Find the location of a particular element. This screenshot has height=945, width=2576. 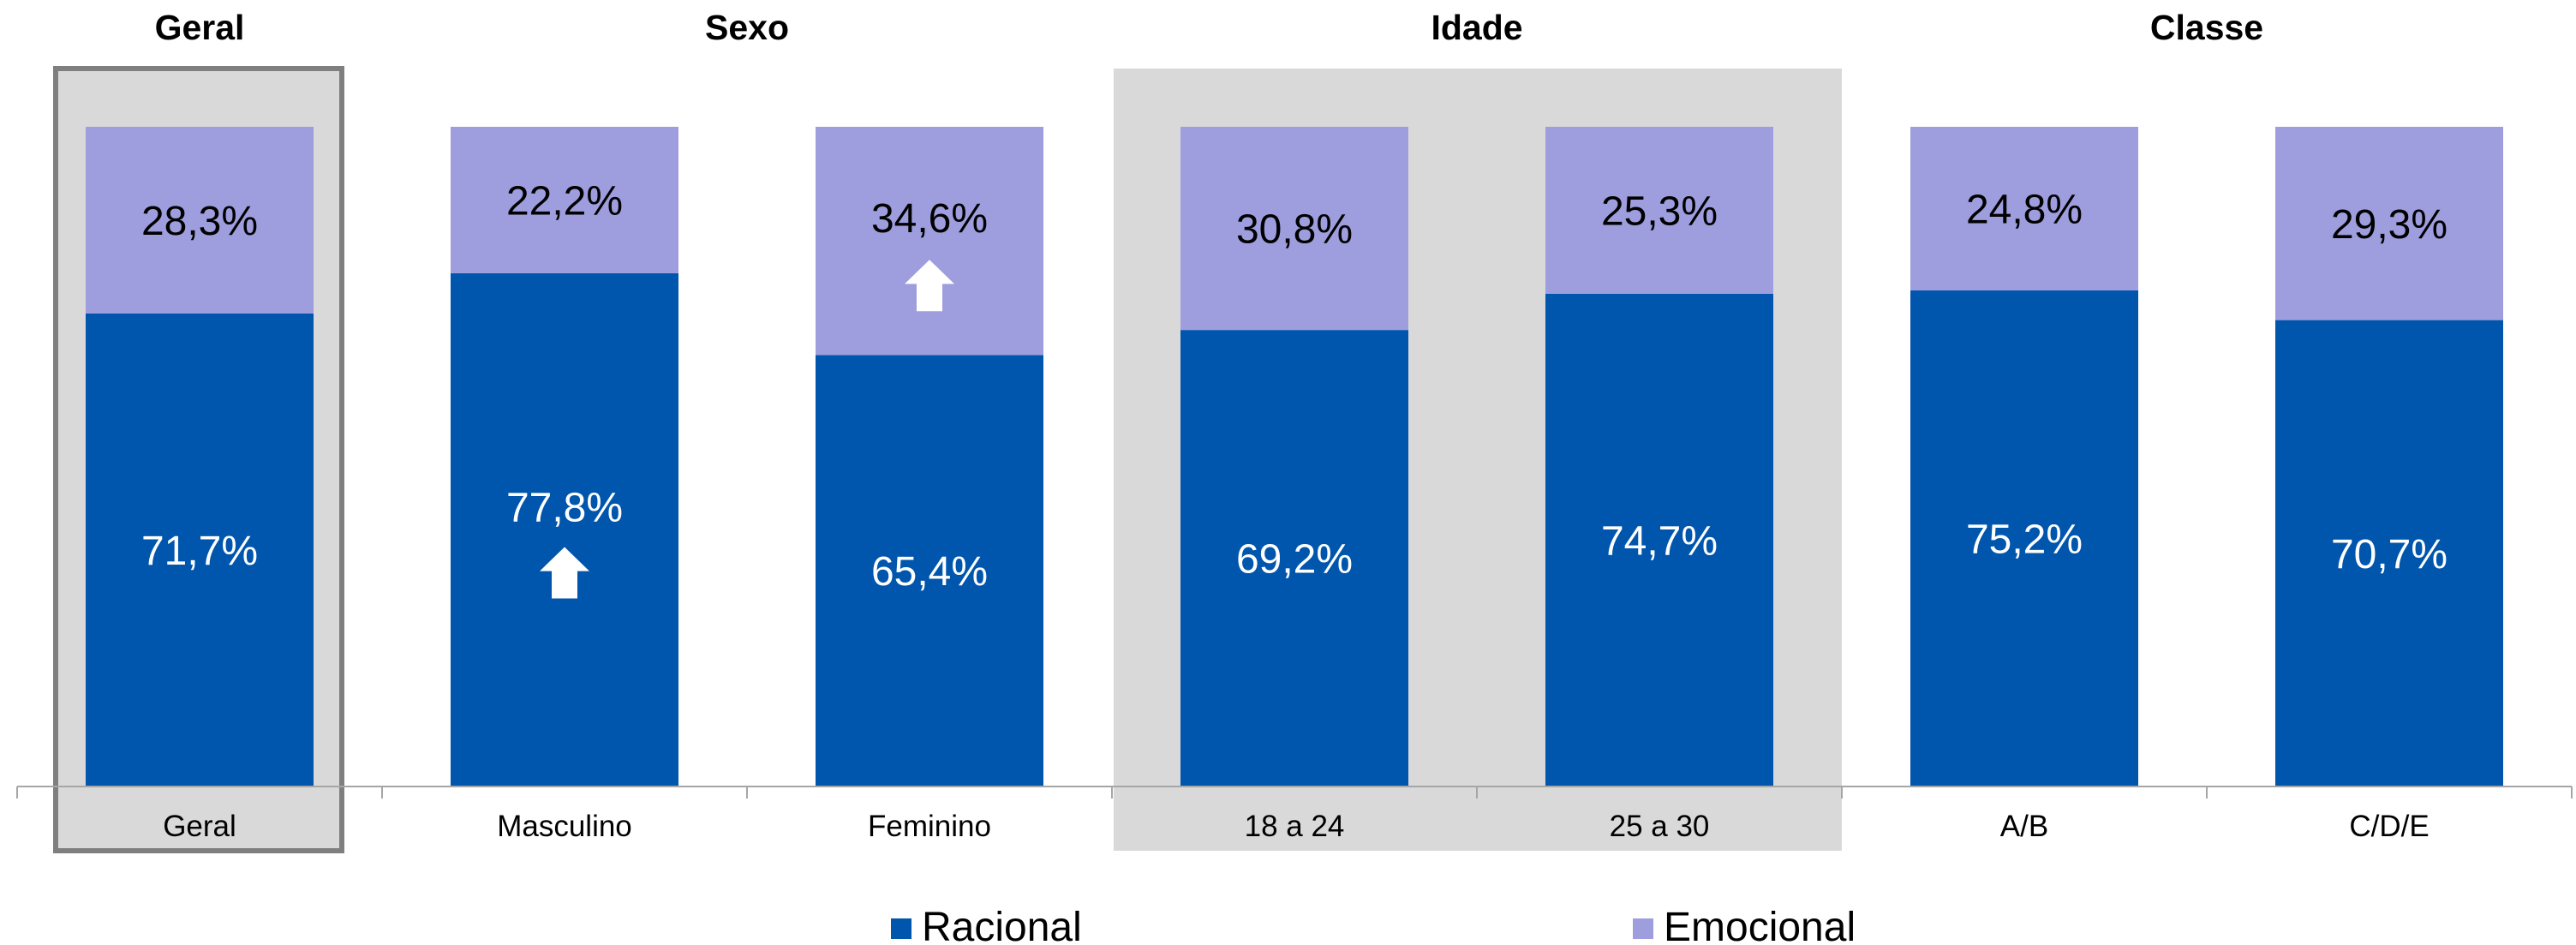

data-label-emocional-c-d-e: 29,3% is located at coordinates (2389, 225).